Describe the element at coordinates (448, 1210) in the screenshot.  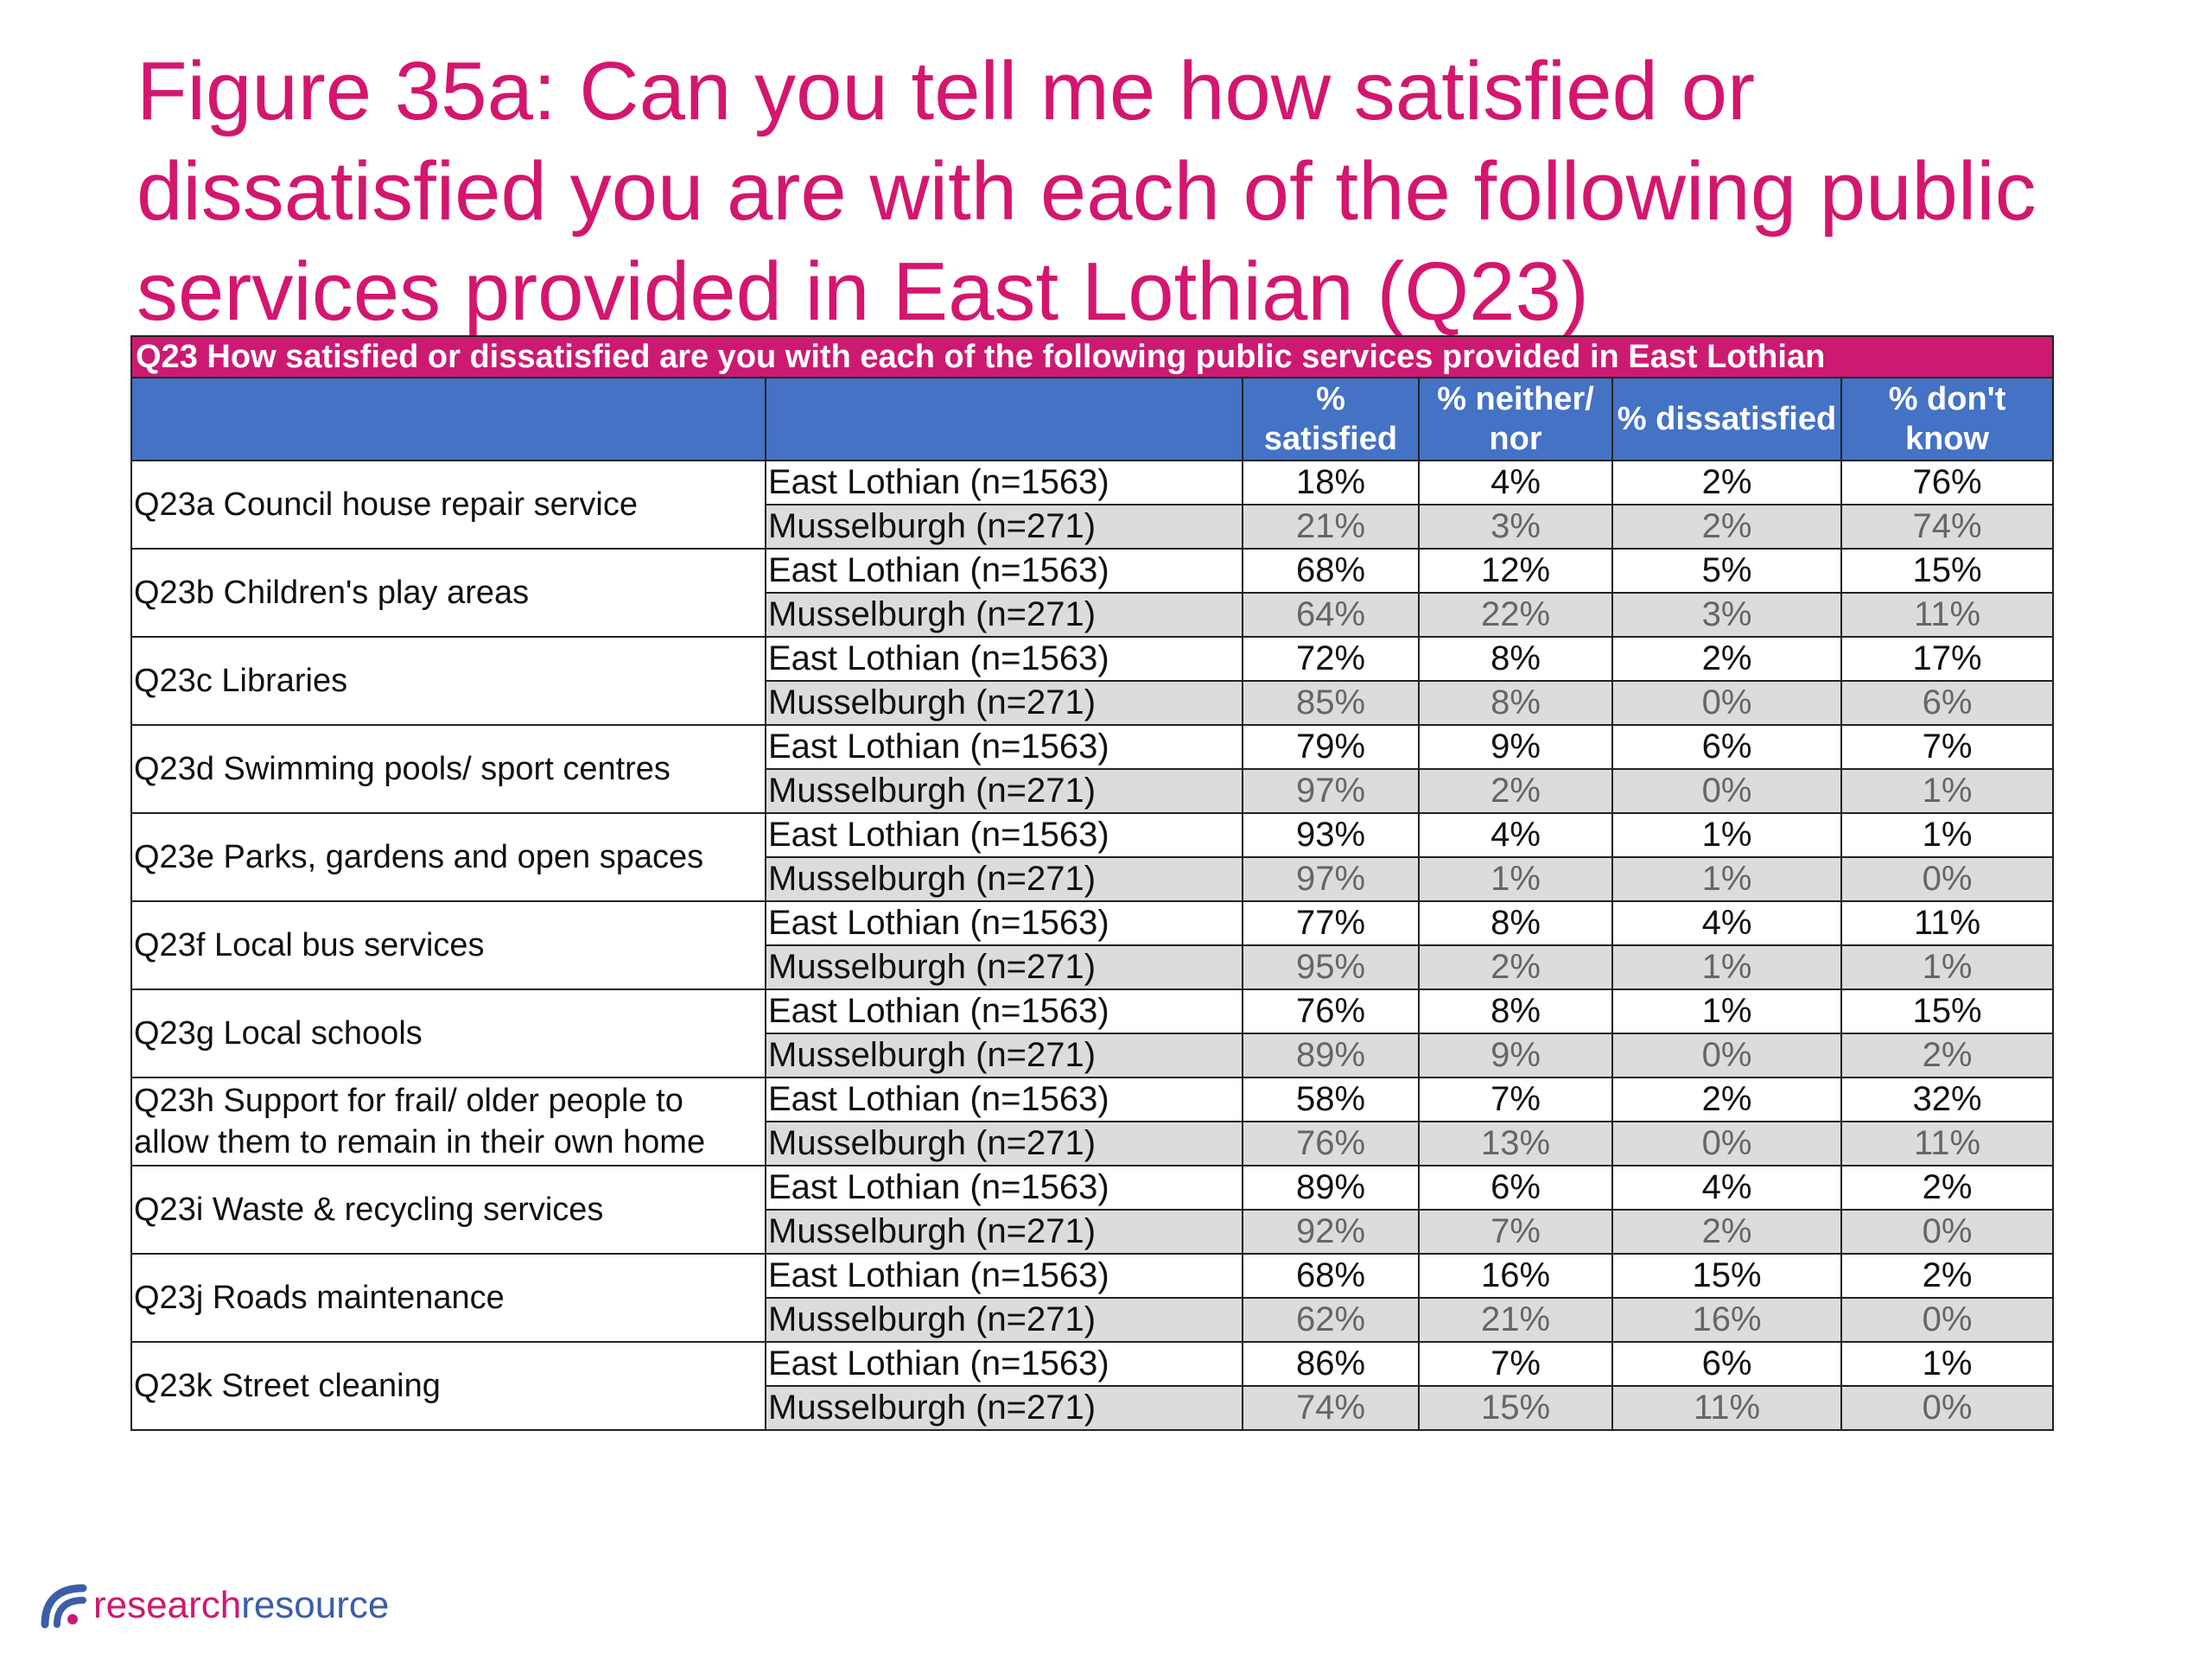
I see `question-label: Q23i Waste & recycling services` at that location.